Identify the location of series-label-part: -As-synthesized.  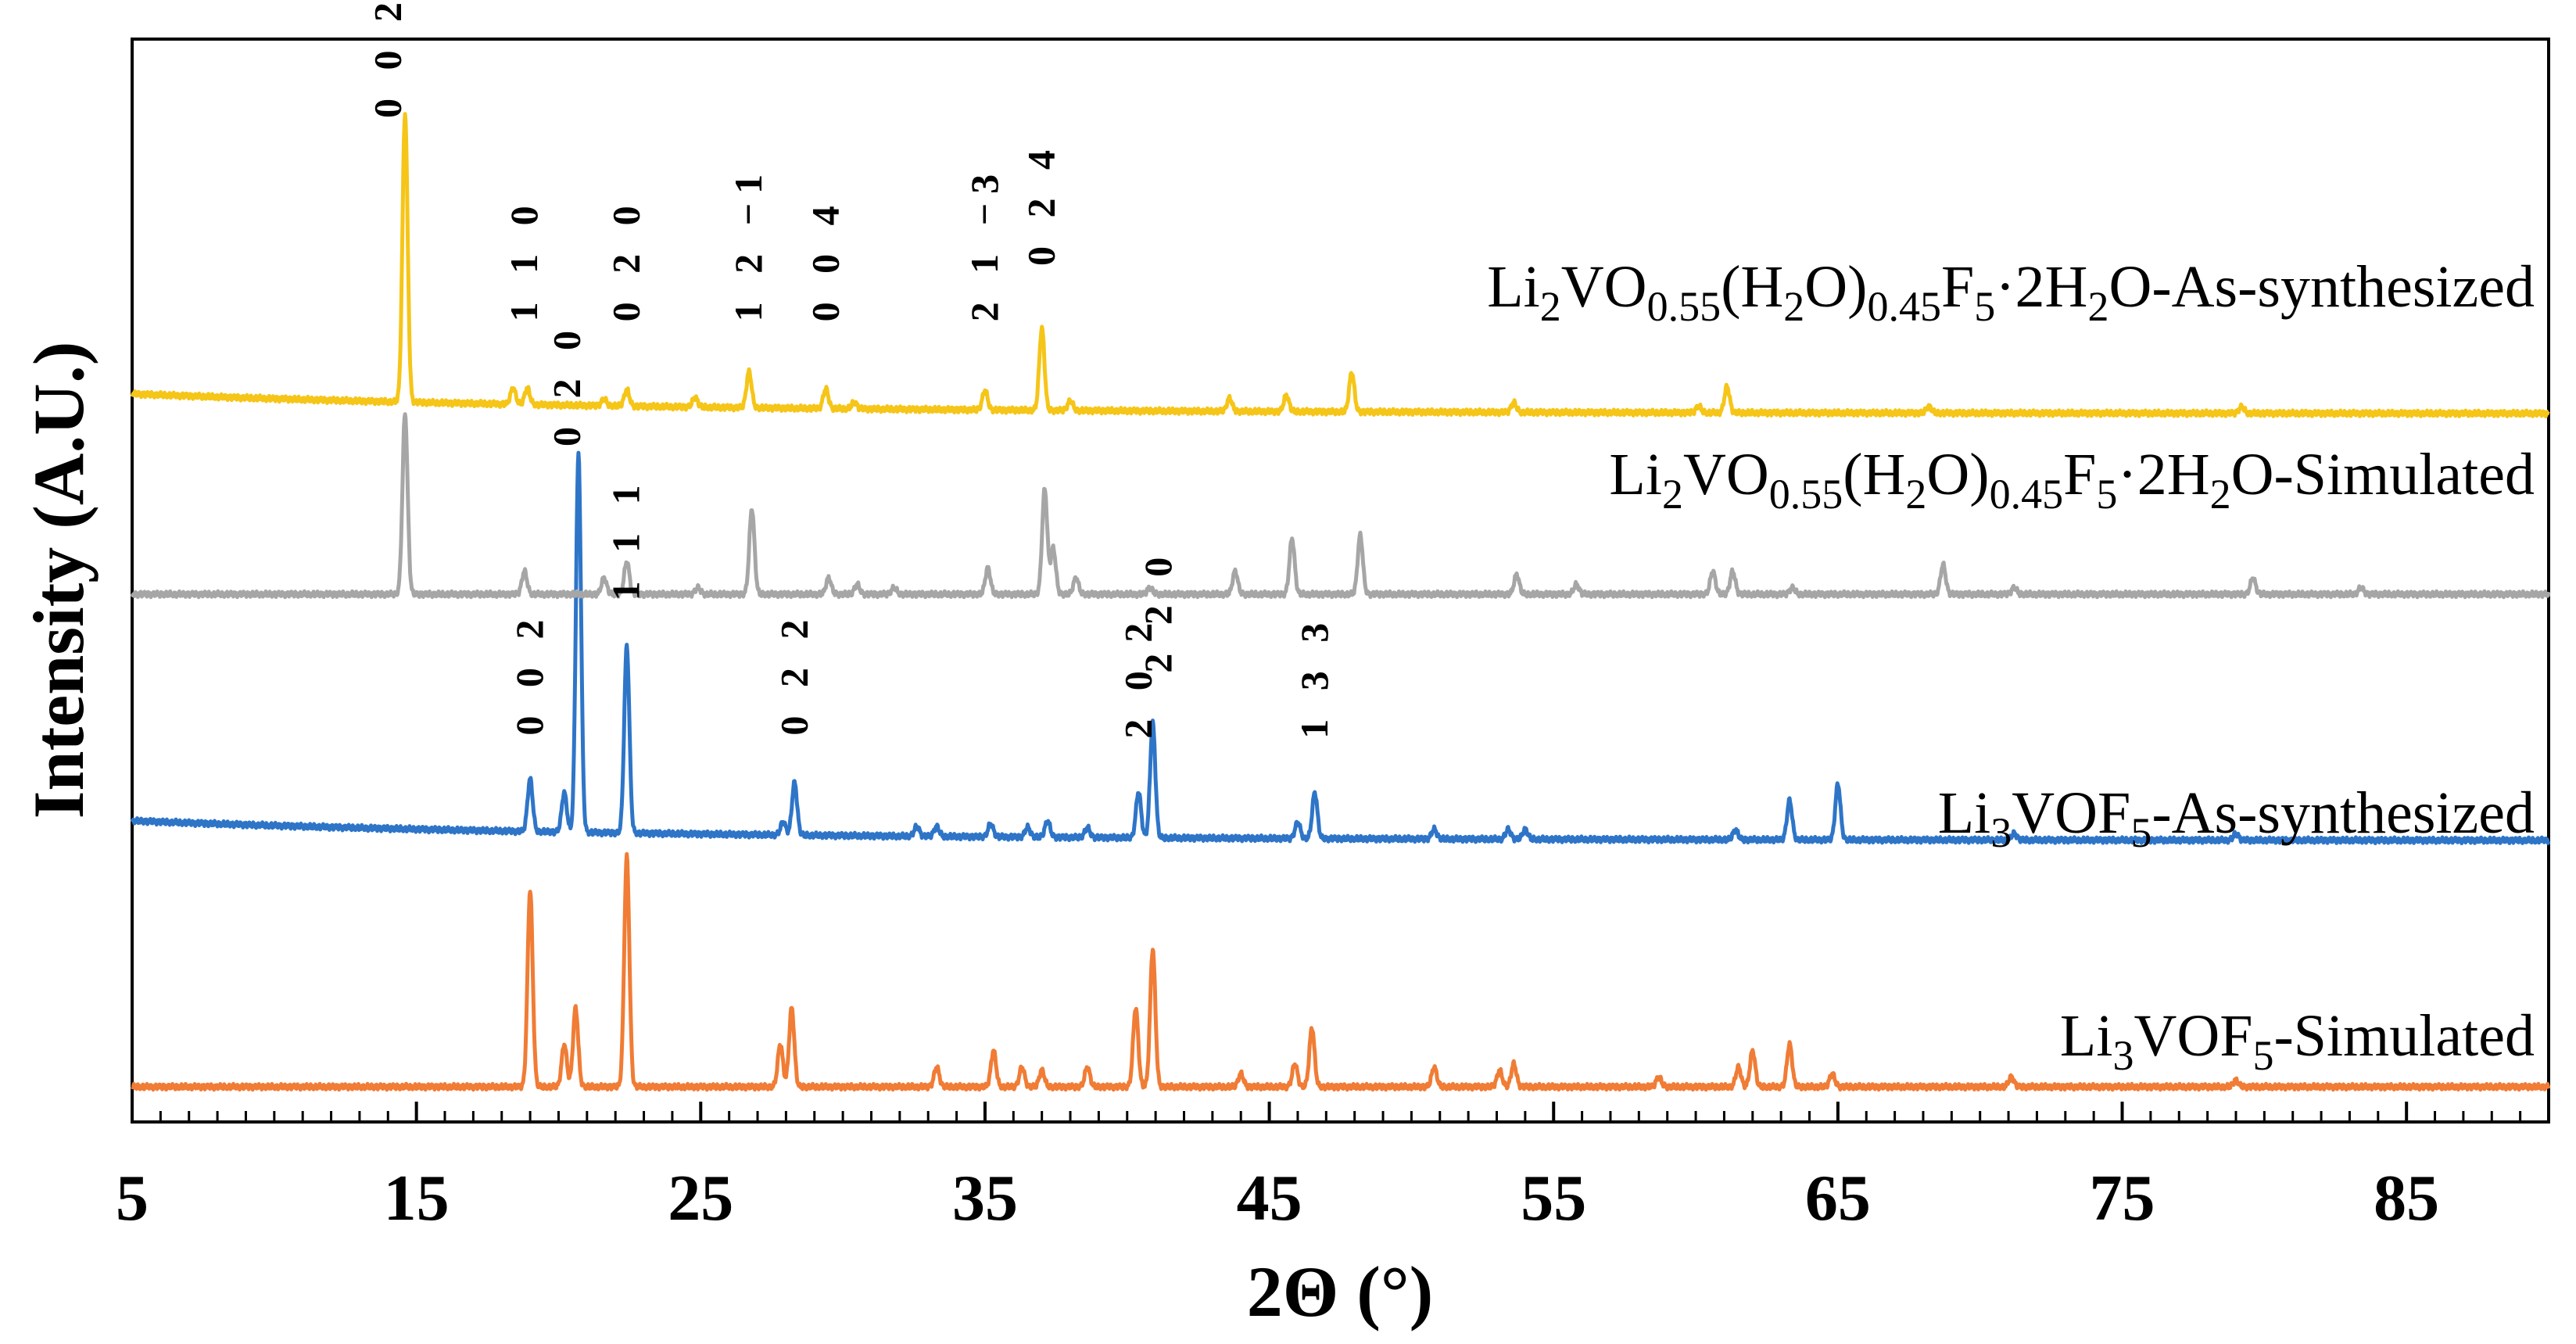
(2343, 813).